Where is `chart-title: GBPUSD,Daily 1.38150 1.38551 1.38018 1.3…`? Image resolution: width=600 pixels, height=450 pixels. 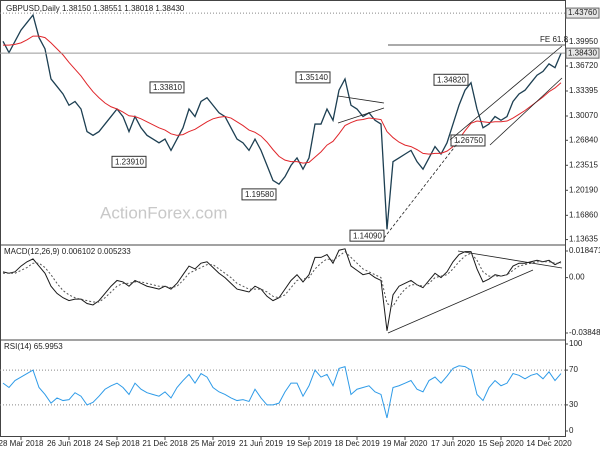
chart-title: GBPUSD,Daily 1.38150 1.38551 1.38018 1.3… is located at coordinates (95, 8).